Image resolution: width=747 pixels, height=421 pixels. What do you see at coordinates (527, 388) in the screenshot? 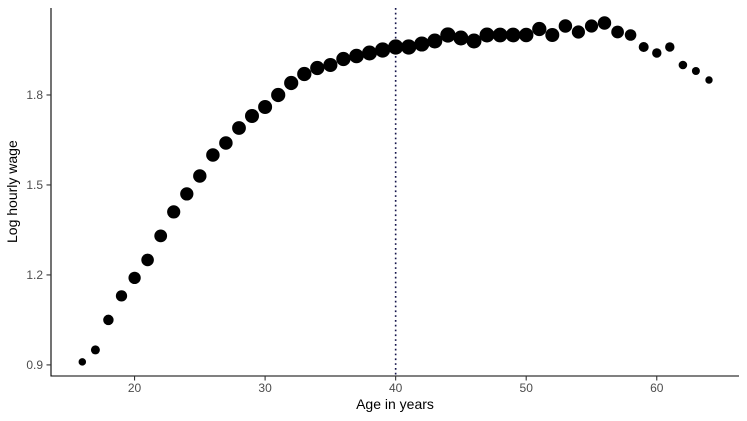
I see `x-tick-label: 50` at bounding box center [527, 388].